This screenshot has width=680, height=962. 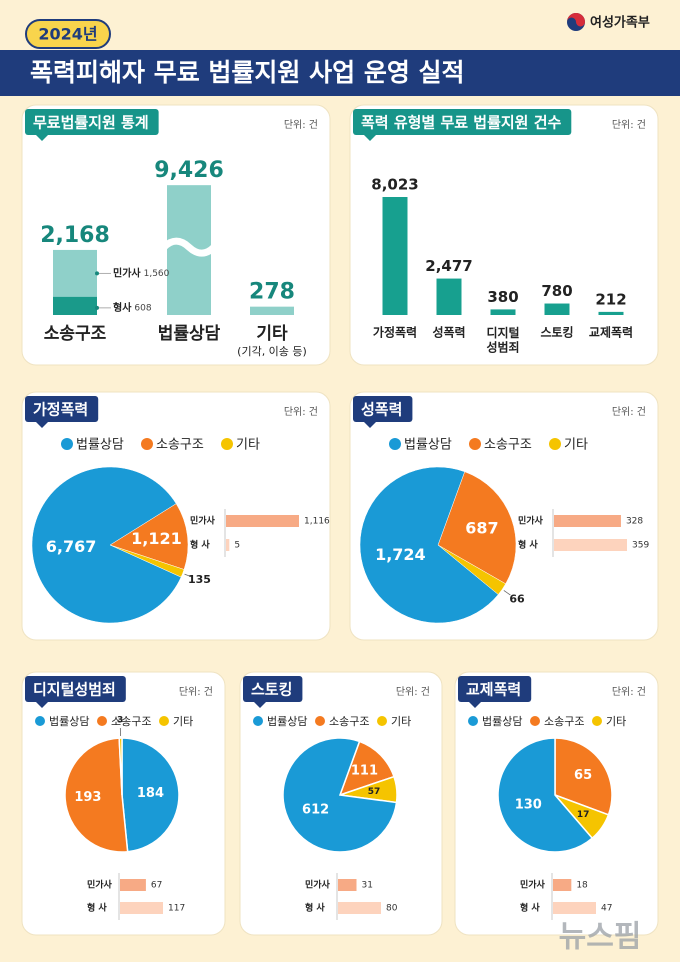 I want to click on value-label: 780, so click(x=556, y=291).